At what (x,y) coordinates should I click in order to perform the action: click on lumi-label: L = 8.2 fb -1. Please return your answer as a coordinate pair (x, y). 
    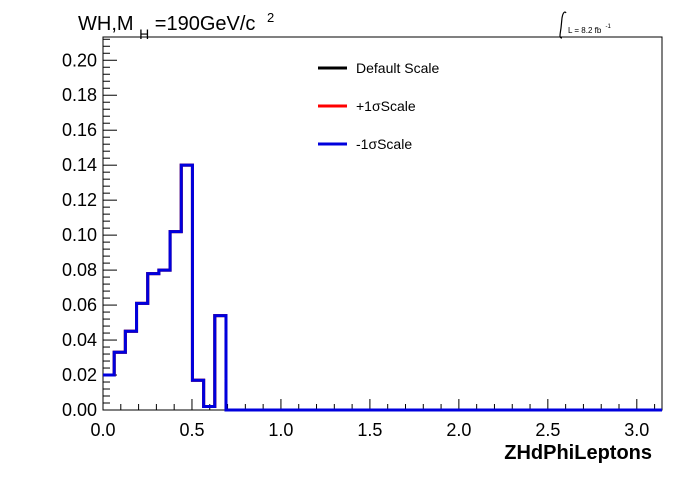
    Looking at the image, I should click on (585, 25).